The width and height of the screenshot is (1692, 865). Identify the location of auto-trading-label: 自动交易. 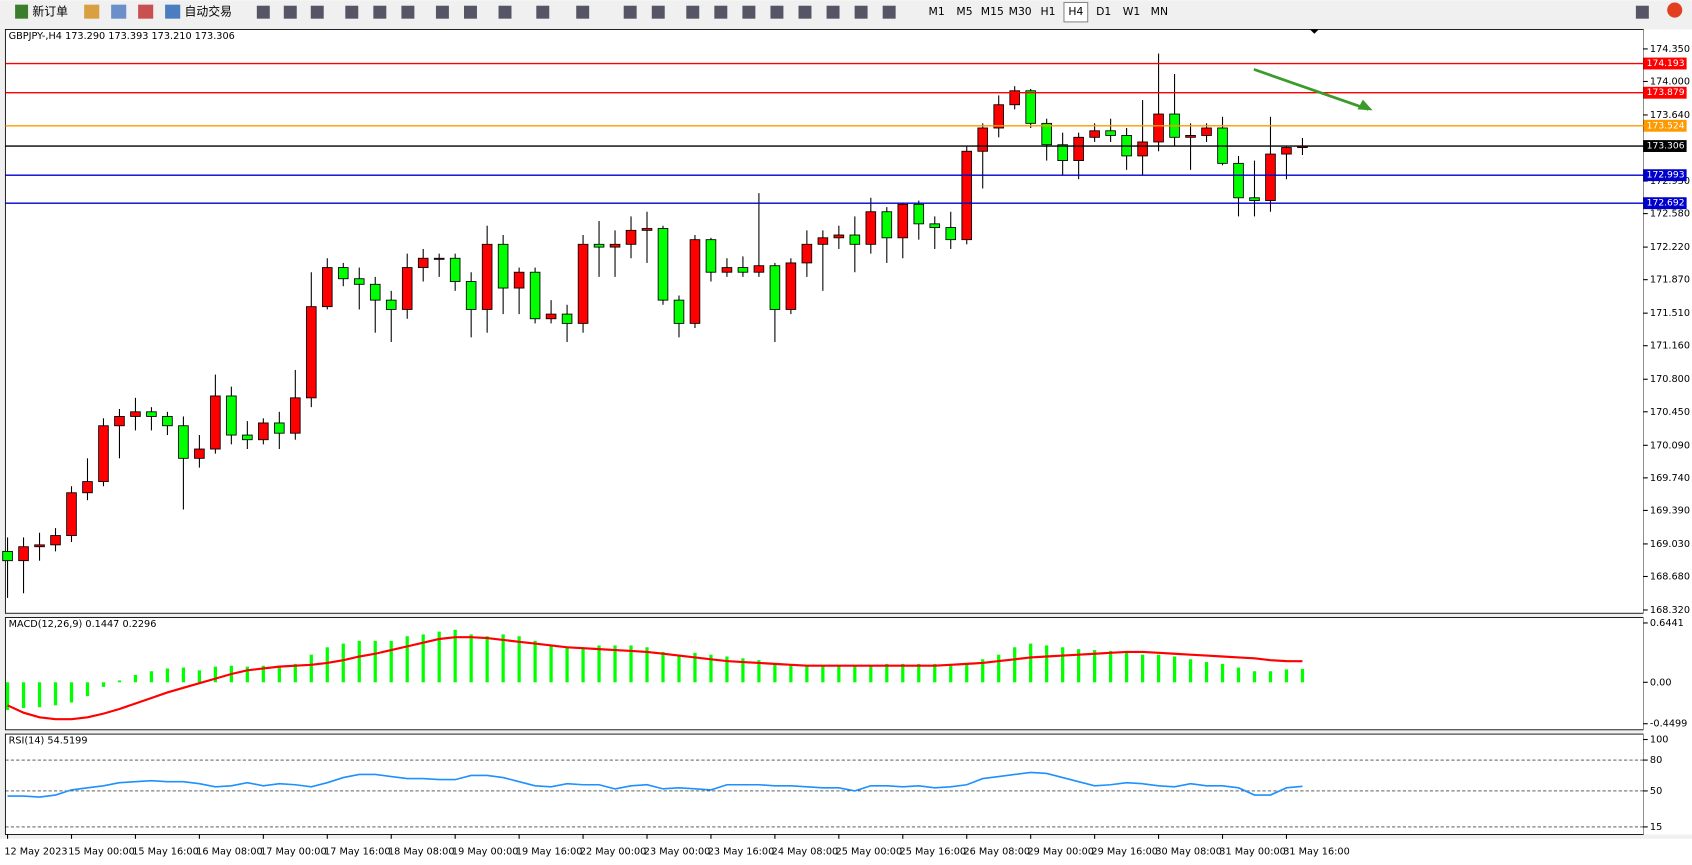
(208, 12).